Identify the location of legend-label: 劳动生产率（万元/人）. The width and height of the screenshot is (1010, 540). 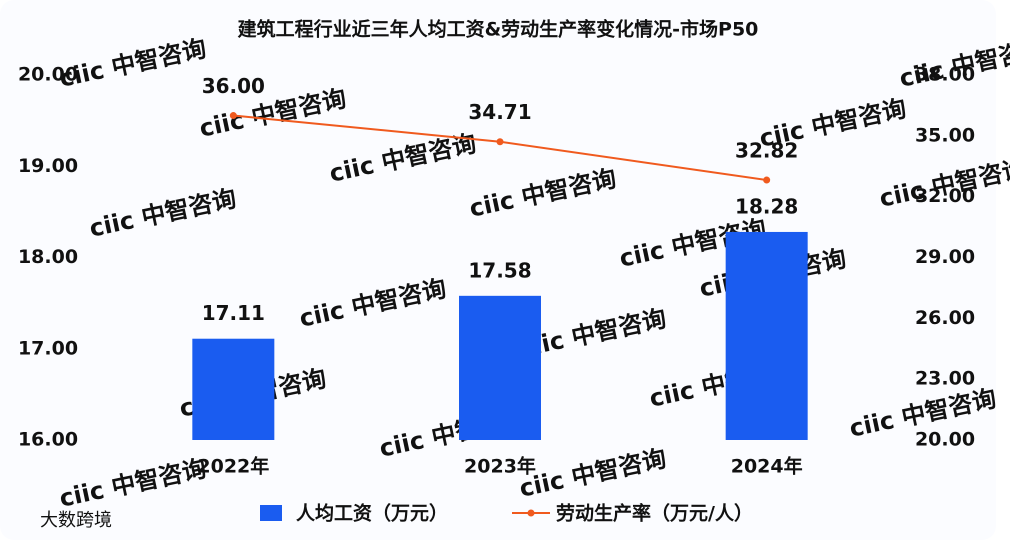
(654, 513).